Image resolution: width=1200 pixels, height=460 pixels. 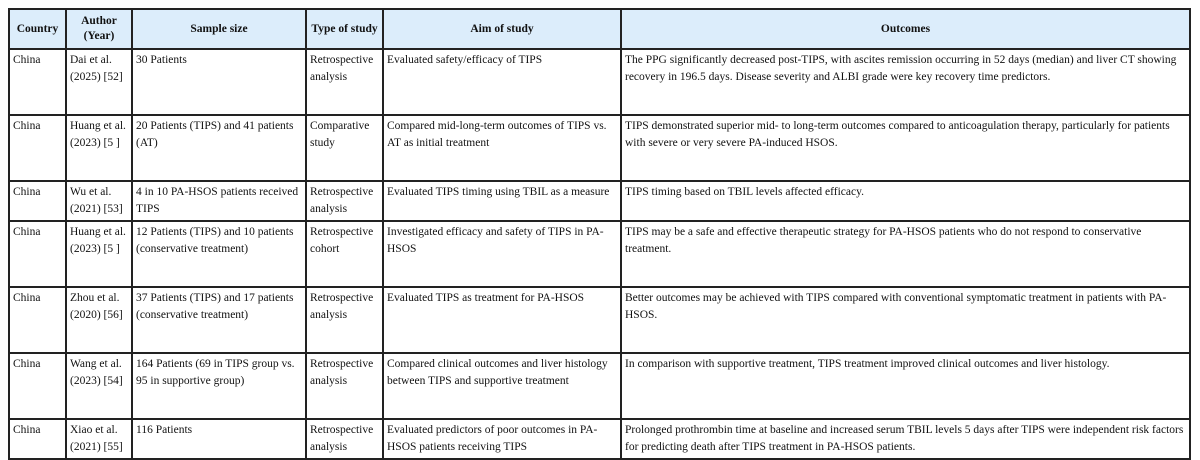 I want to click on header-type: Type of study, so click(x=344, y=29).